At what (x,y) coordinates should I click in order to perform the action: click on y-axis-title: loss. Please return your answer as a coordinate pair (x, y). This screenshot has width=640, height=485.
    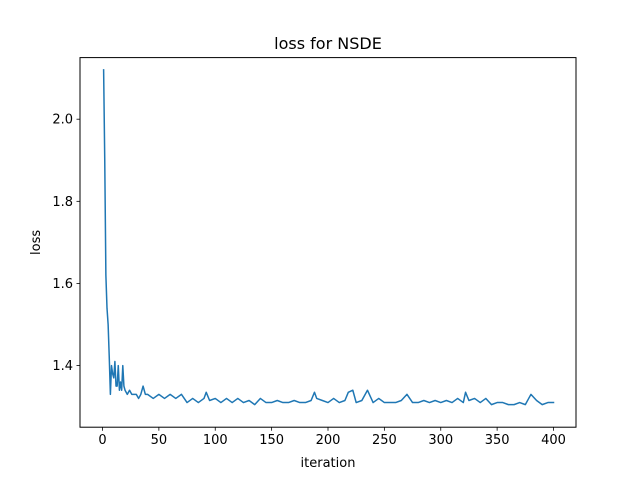
    Looking at the image, I should click on (36, 242).